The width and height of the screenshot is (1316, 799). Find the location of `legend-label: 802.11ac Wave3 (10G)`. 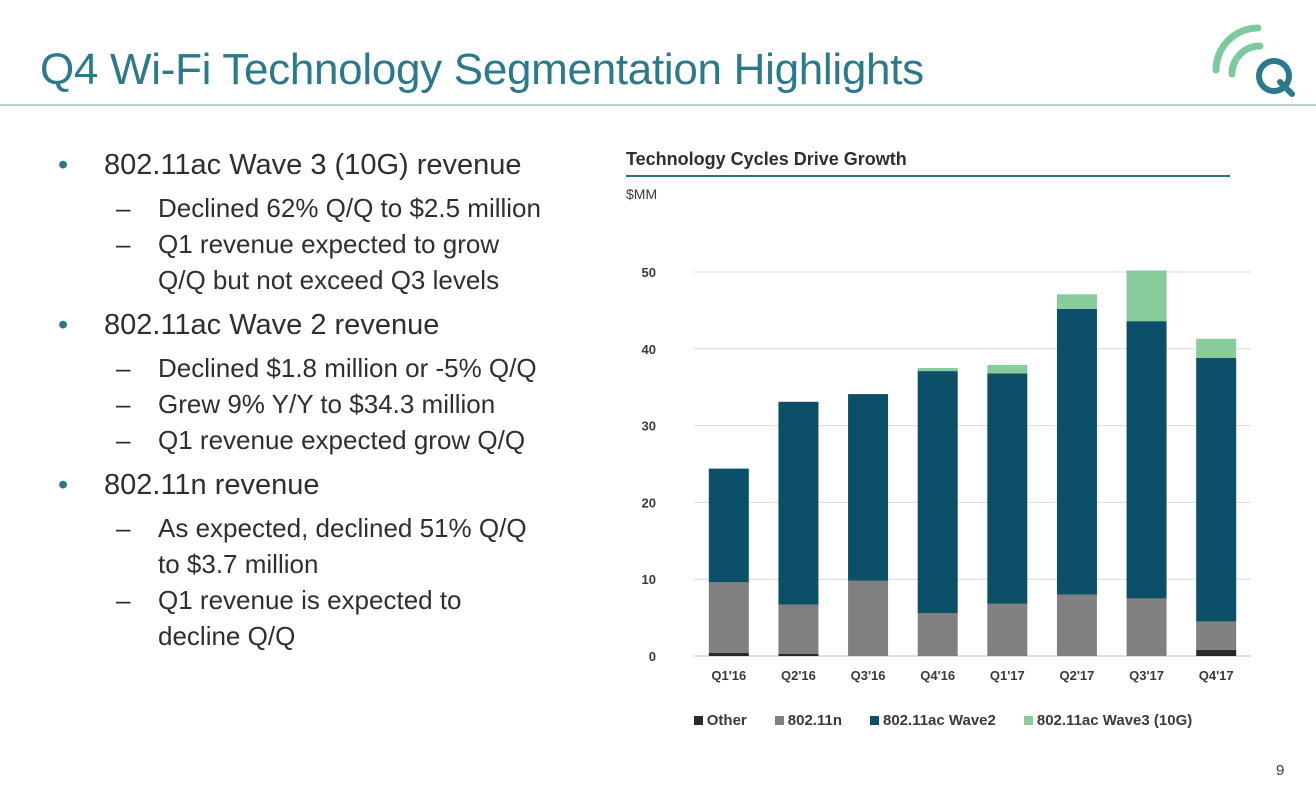

legend-label: 802.11ac Wave3 (10G) is located at coordinates (1114, 720).